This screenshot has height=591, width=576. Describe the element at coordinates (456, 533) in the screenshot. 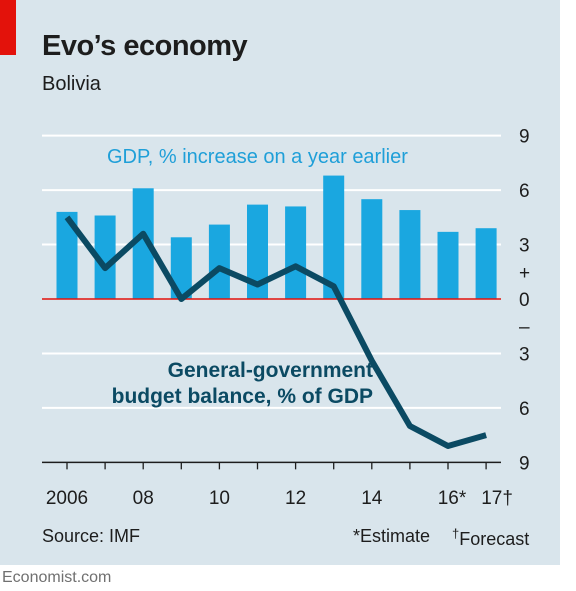

I see `dagger-mark: †` at that location.